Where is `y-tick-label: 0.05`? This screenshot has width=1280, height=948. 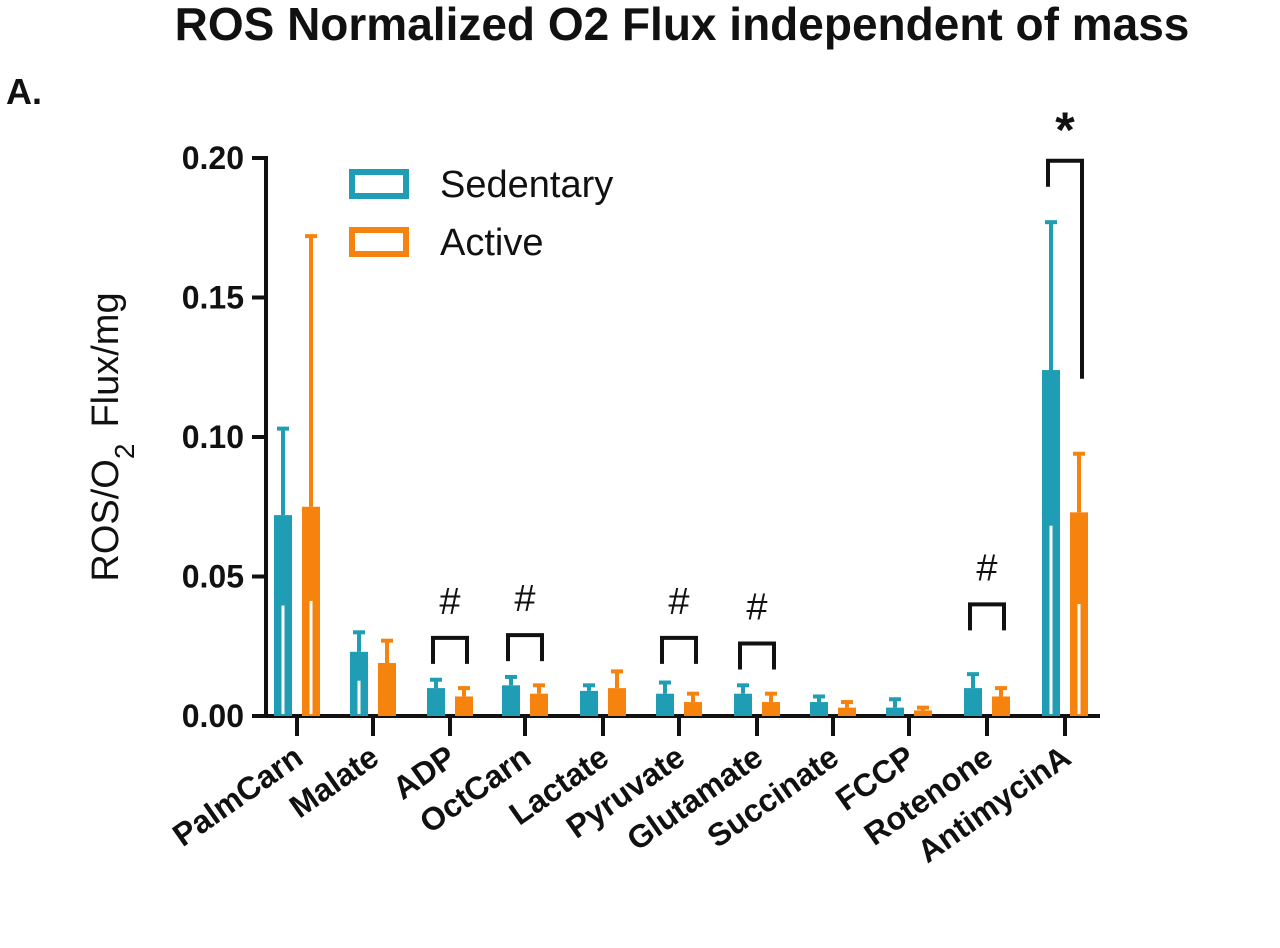 y-tick-label: 0.05 is located at coordinates (213, 577).